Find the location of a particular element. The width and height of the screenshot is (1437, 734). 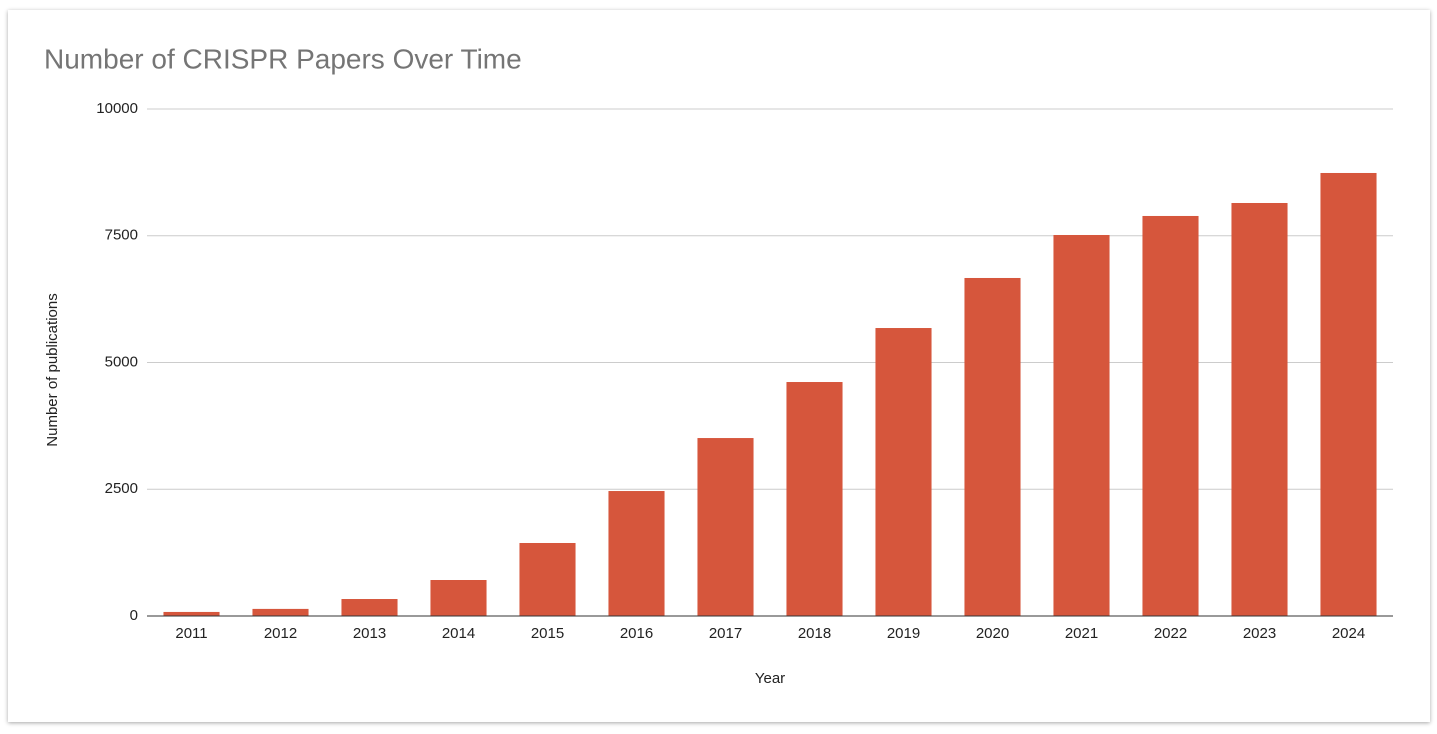

x-tick-label: 2020 is located at coordinates (992, 633).